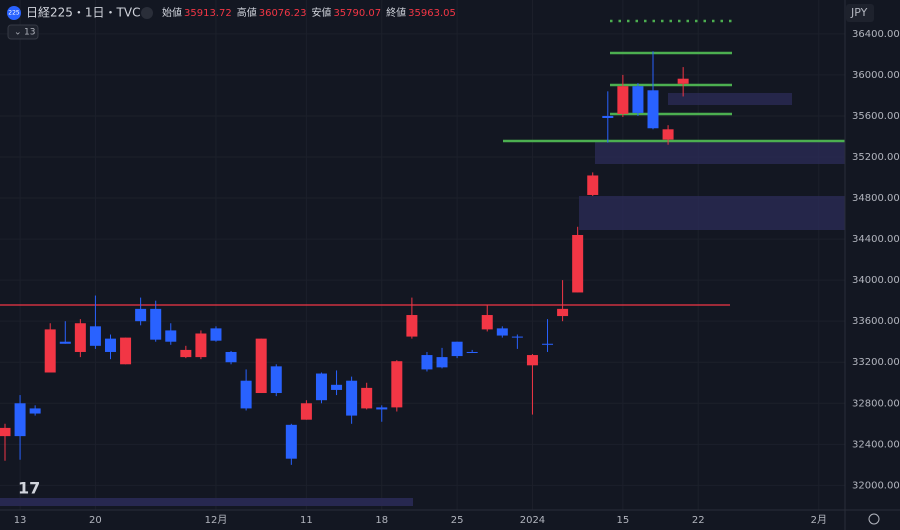  Describe the element at coordinates (874, 519) in the screenshot. I see `settings-button` at that location.